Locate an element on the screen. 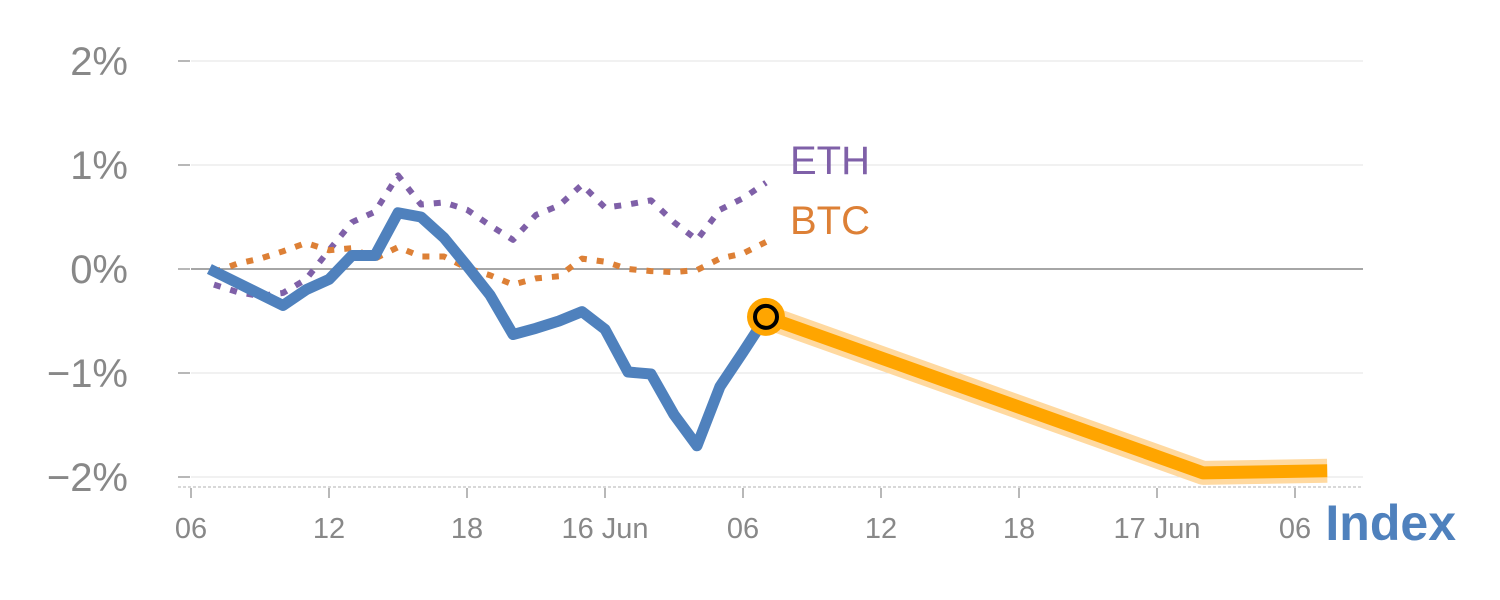 The image size is (1500, 600). y-axis: 2% 1% 0% −1% −2% is located at coordinates (118, 270).